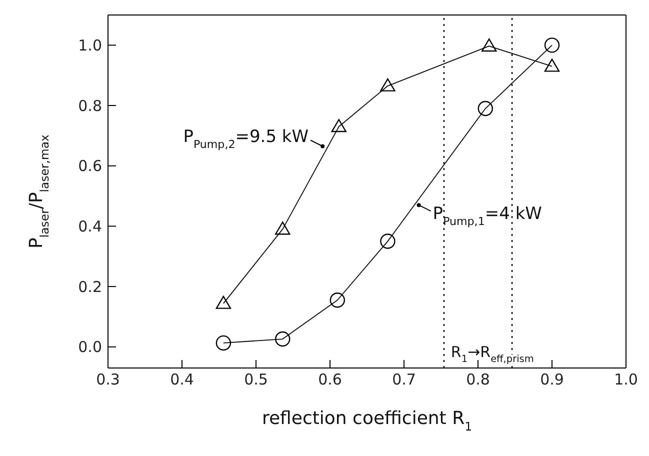  Describe the element at coordinates (246, 139) in the screenshot. I see `annotation: P$_{Pump,2}$=9.5 kW` at that location.